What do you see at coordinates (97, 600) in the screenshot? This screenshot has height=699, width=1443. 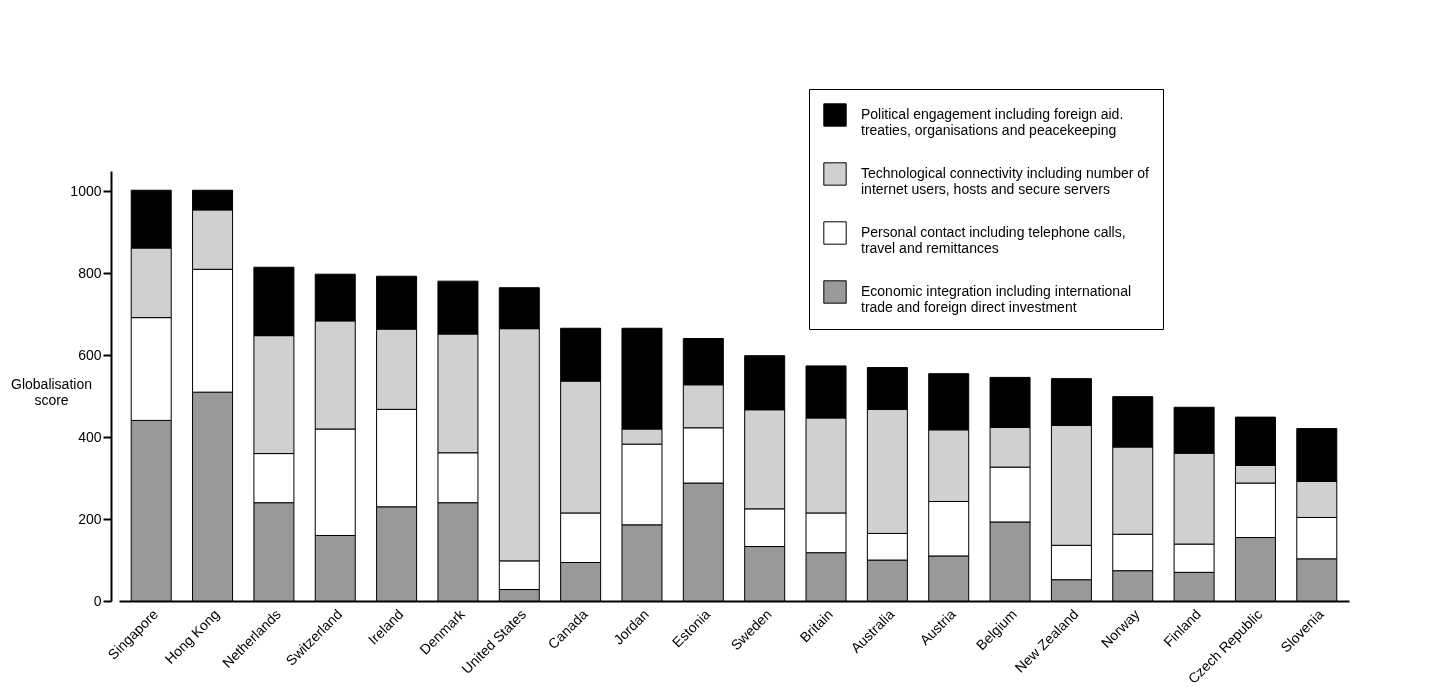 I see `y-tick-label: 0` at bounding box center [97, 600].